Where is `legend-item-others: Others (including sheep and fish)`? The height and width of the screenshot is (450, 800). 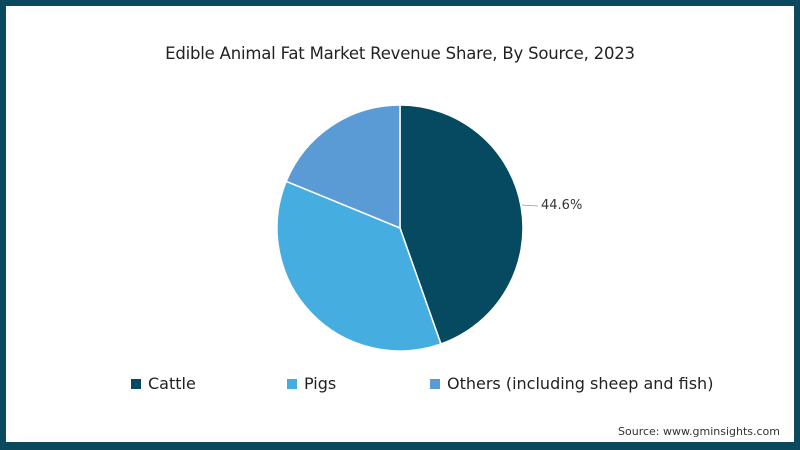
legend-item-others: Others (including sheep and fish) is located at coordinates (571, 383).